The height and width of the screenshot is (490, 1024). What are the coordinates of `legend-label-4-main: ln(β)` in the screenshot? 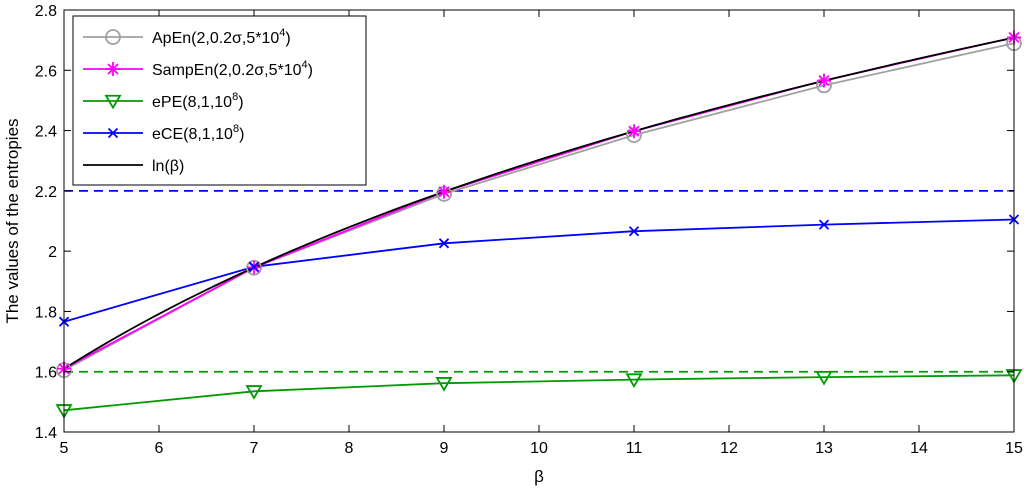 It's located at (168, 166).